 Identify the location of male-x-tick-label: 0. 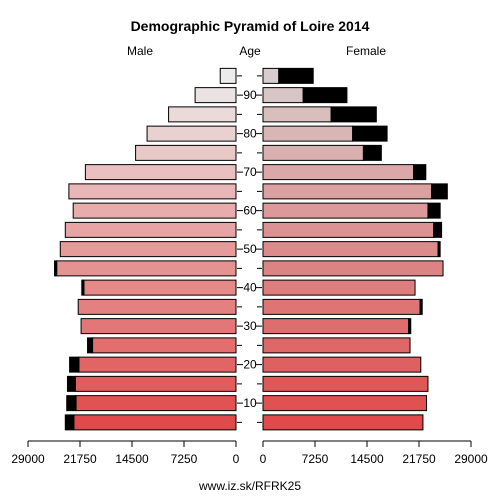
(236, 459).